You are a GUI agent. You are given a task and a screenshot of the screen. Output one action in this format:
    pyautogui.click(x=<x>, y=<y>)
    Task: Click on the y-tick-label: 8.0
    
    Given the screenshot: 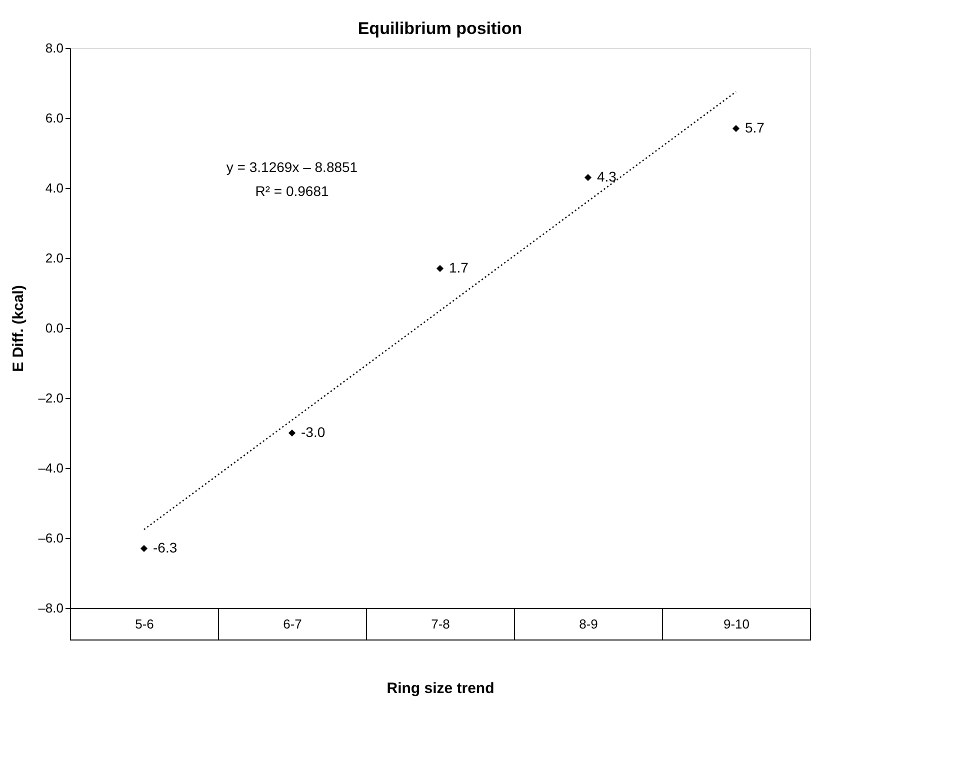 What is the action you would take?
    pyautogui.click(x=54, y=48)
    